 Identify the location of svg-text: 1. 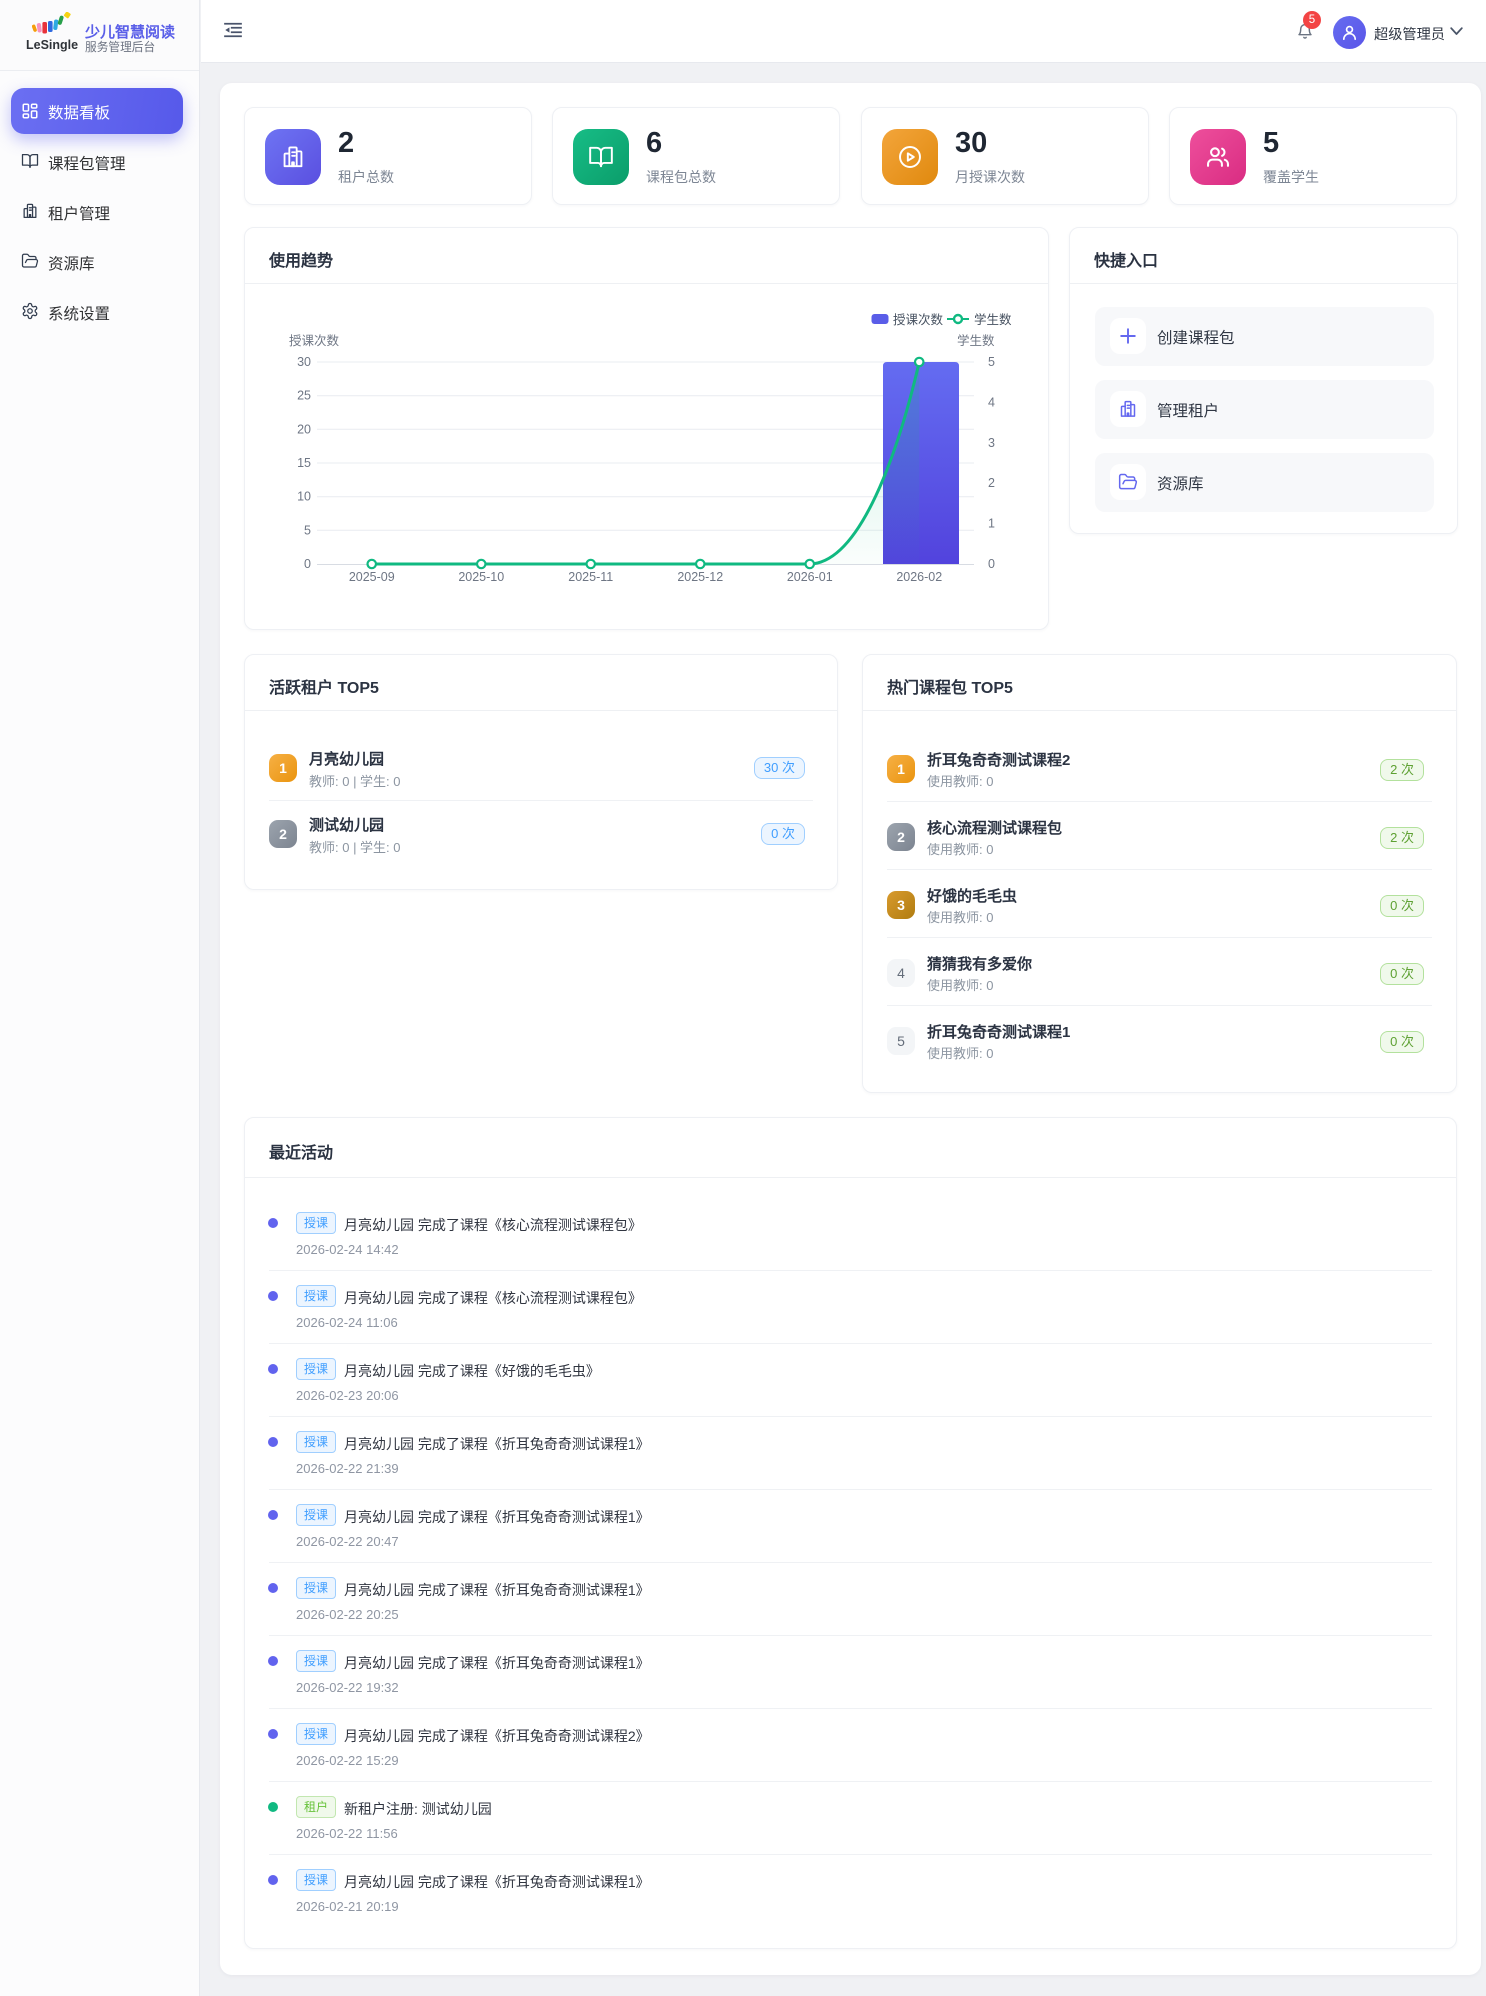
(991, 524).